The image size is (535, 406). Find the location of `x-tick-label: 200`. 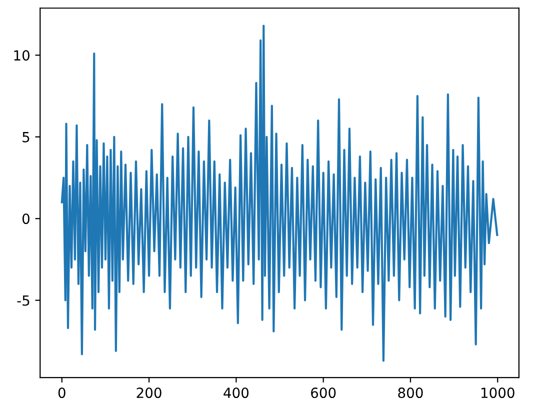

x-tick-label: 200 is located at coordinates (149, 393).